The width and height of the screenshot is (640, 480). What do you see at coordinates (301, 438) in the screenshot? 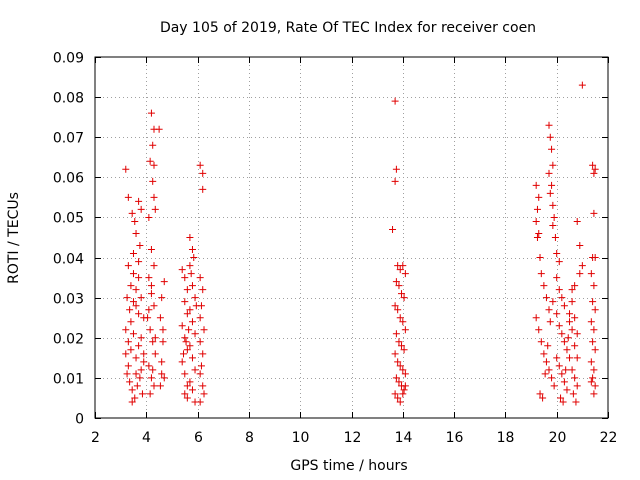
I see `x-tick-label: 10` at bounding box center [301, 438].